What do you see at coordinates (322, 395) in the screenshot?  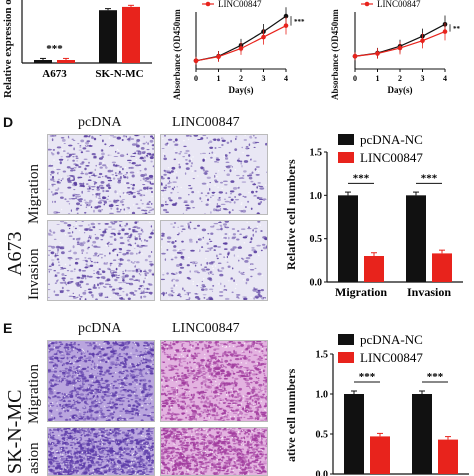 I see `y-tick-label: 1.0` at bounding box center [322, 395].